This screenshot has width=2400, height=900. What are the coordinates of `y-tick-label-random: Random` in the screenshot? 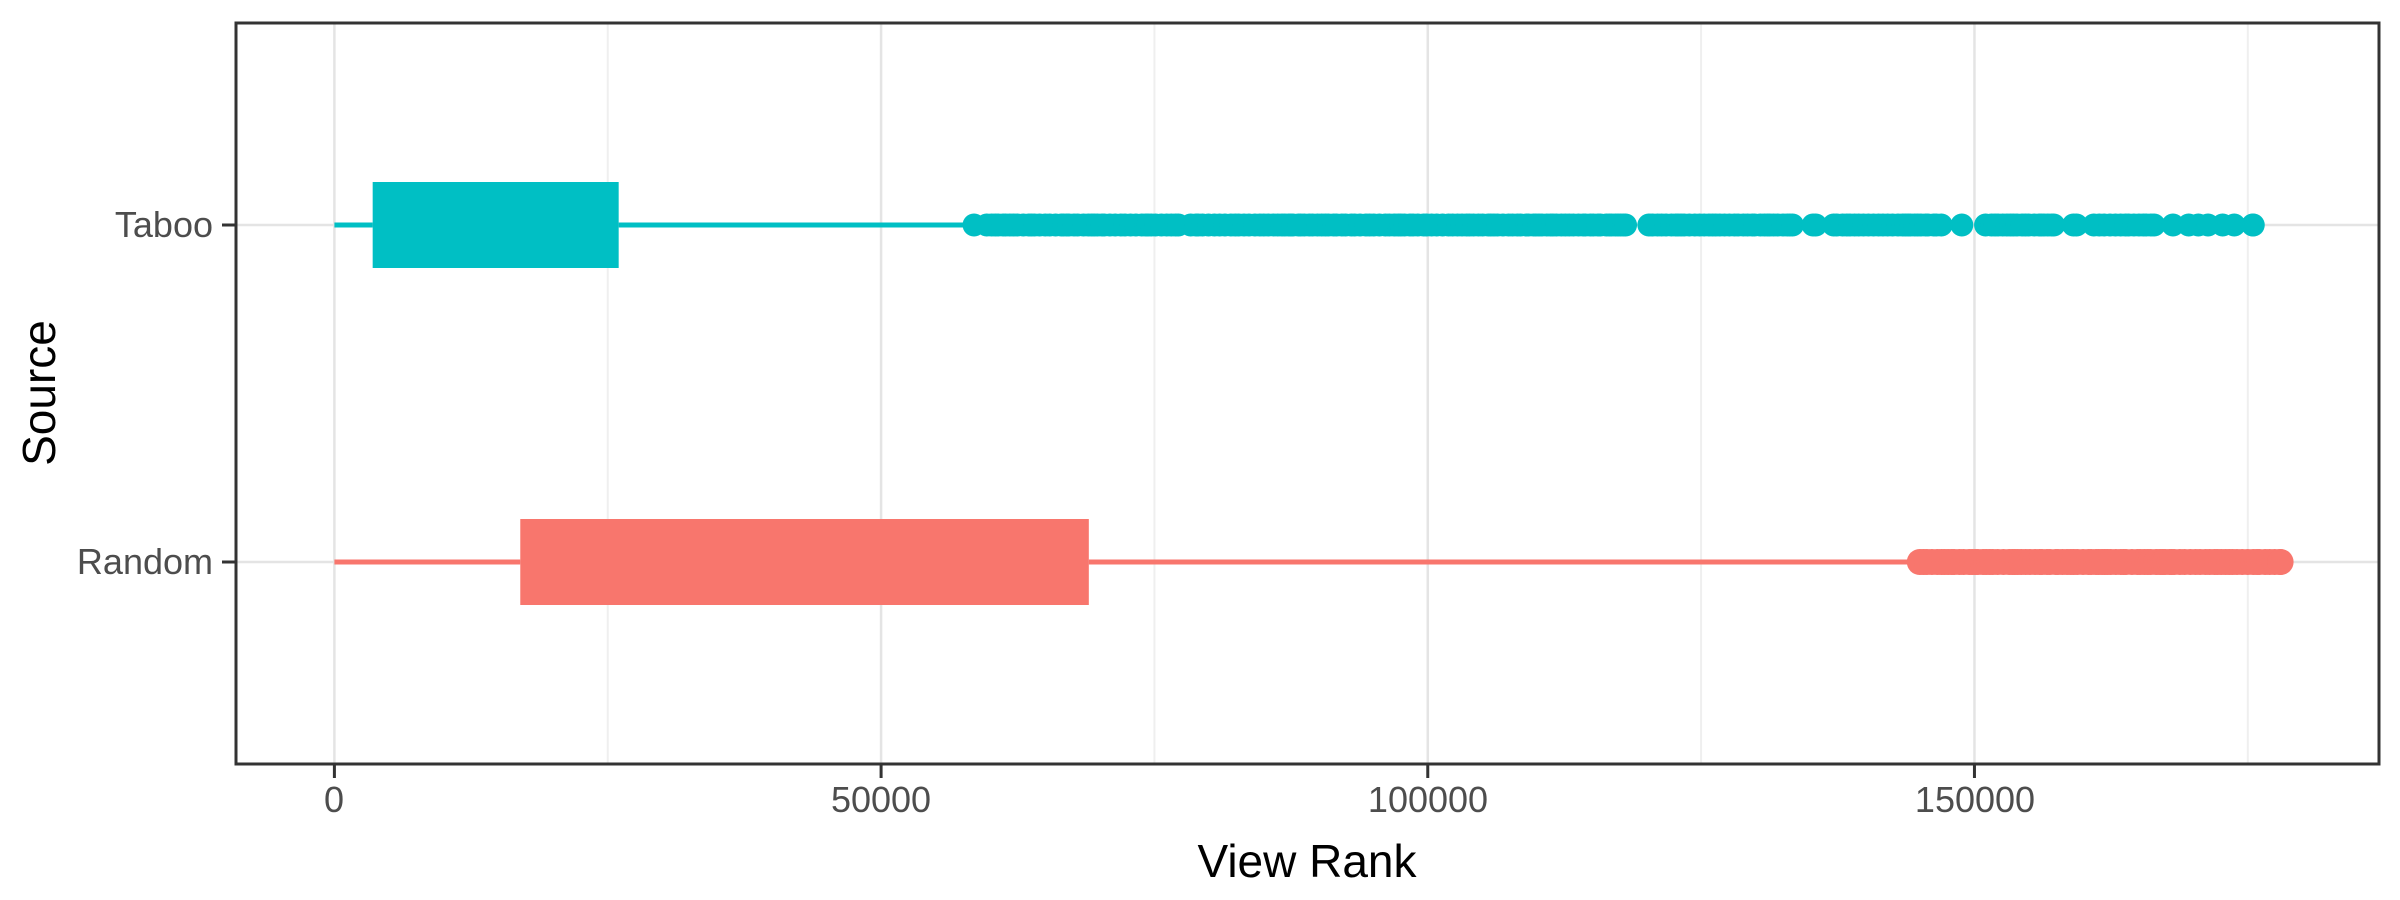 It's located at (144, 561).